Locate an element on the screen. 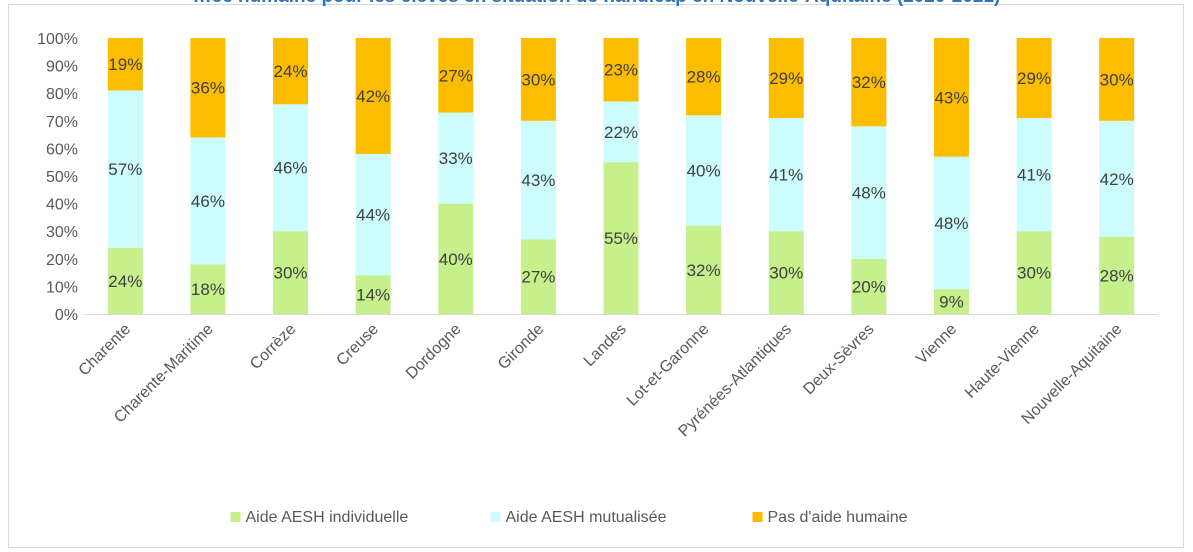 This screenshot has width=1193, height=552. x-tick-label: Landes is located at coordinates (605, 345).